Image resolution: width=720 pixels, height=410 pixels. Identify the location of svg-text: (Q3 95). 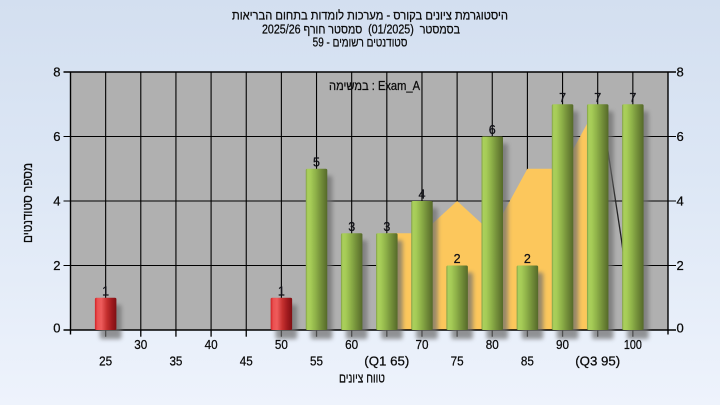
(597, 361).